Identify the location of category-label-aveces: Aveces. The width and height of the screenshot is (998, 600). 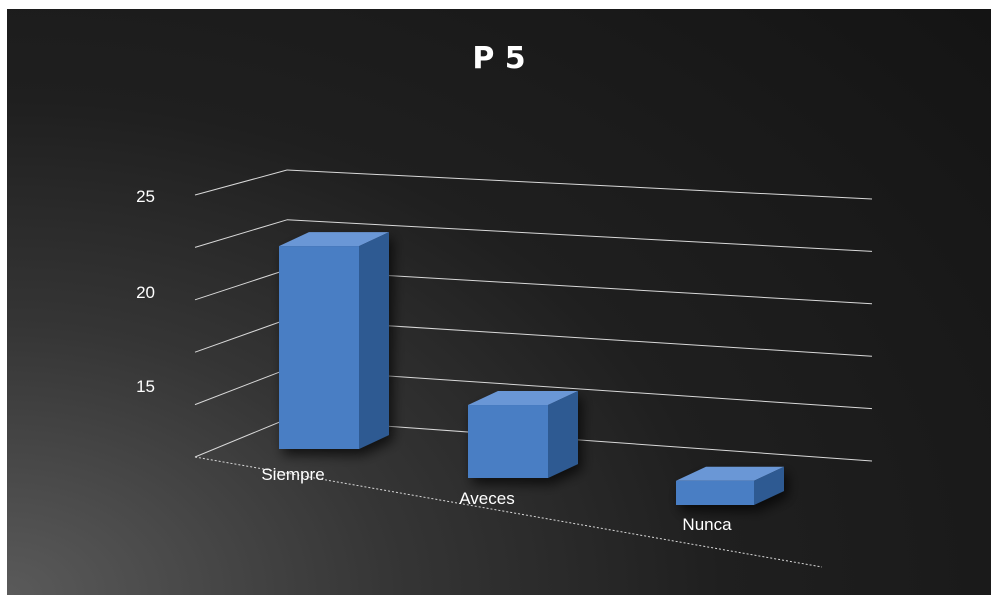
(486, 498).